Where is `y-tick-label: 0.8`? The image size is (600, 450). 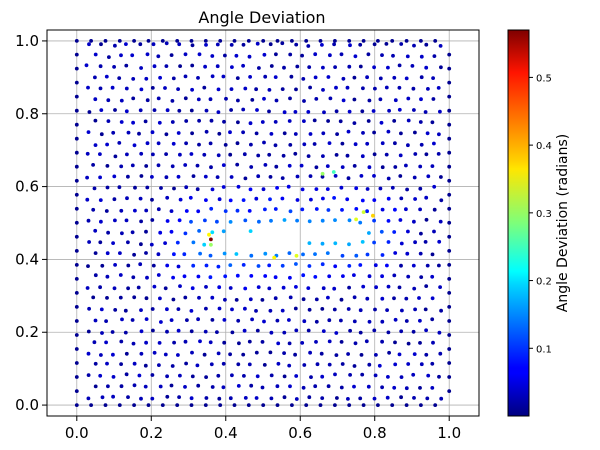
y-tick-label: 0.8 is located at coordinates (27, 114).